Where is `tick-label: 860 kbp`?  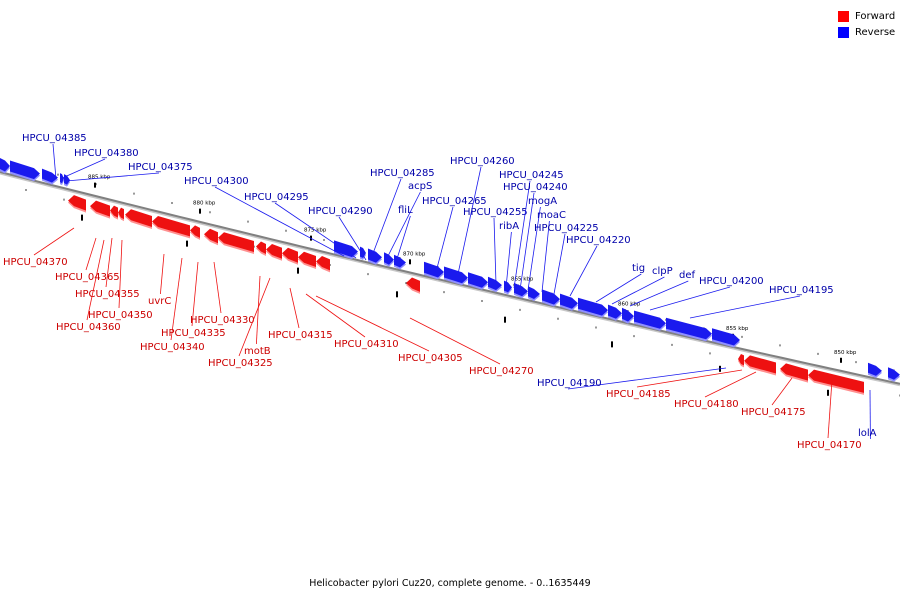 tick-label: 860 kbp is located at coordinates (629, 304).